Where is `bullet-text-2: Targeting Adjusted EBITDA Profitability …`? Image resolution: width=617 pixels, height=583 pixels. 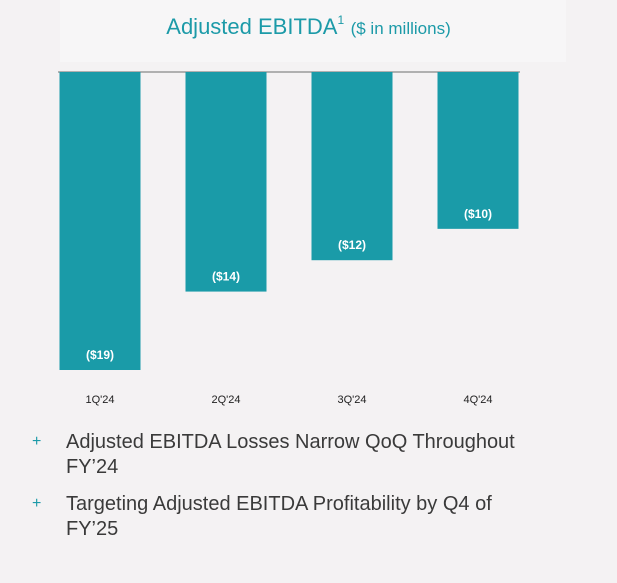
bullet-text-2: Targeting Adjusted EBITDA Profitability … is located at coordinates (279, 516).